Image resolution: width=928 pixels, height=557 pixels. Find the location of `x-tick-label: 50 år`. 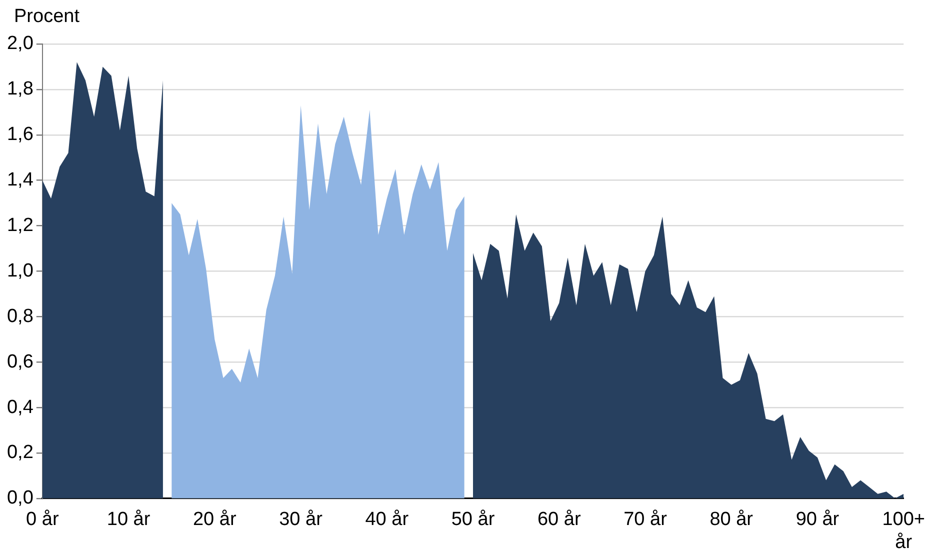

x-tick-label: 50 år is located at coordinates (473, 519).